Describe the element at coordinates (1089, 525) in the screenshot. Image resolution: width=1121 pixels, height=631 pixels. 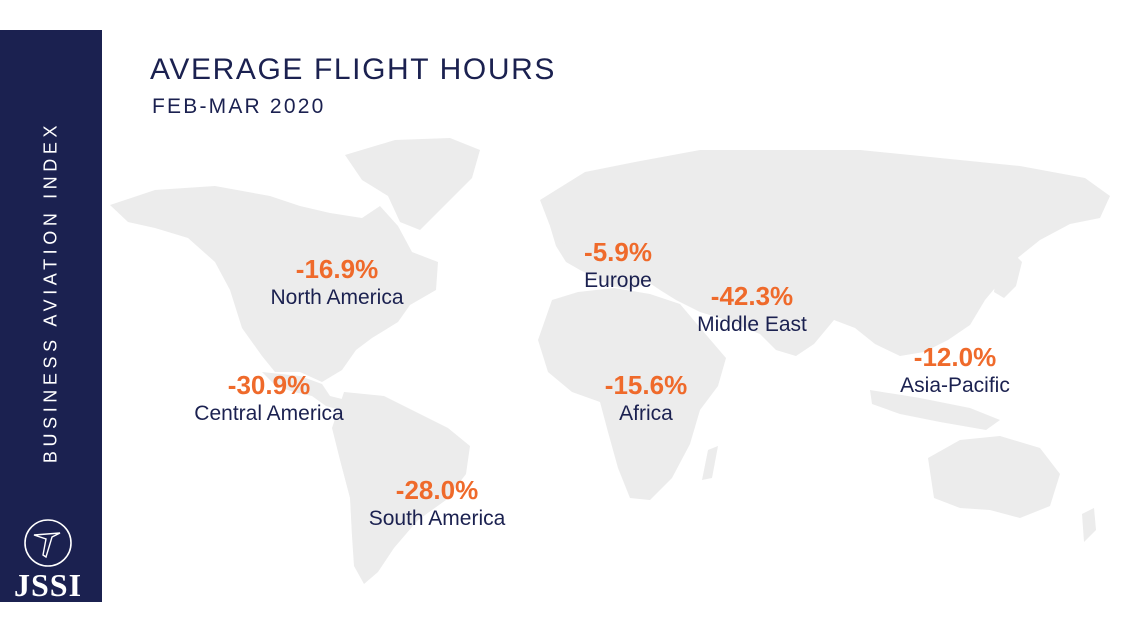
I see `map-new-zealand` at that location.